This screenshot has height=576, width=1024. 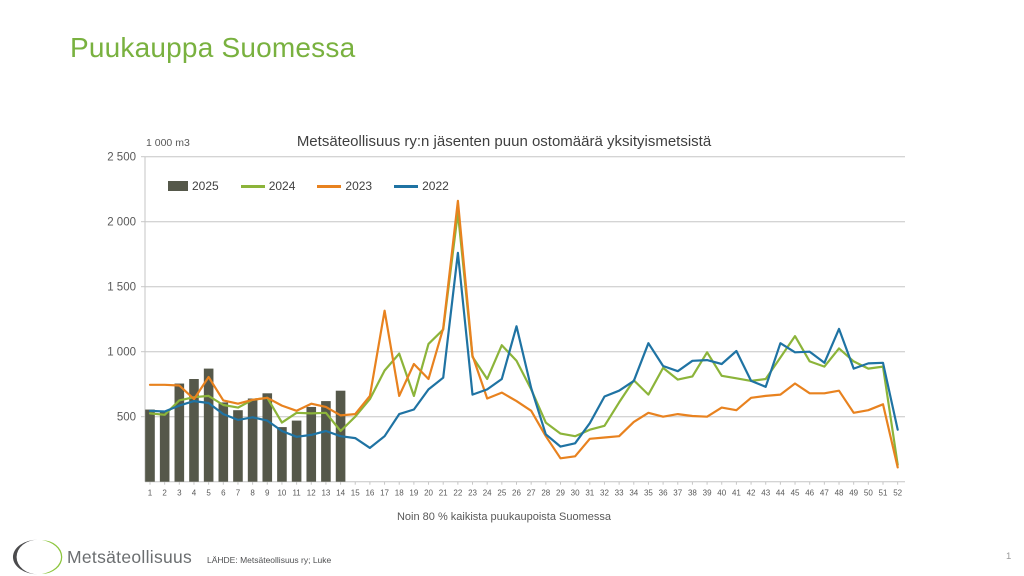 What do you see at coordinates (121, 158) in the screenshot?
I see `y-axis-label: 2 500` at bounding box center [121, 158].